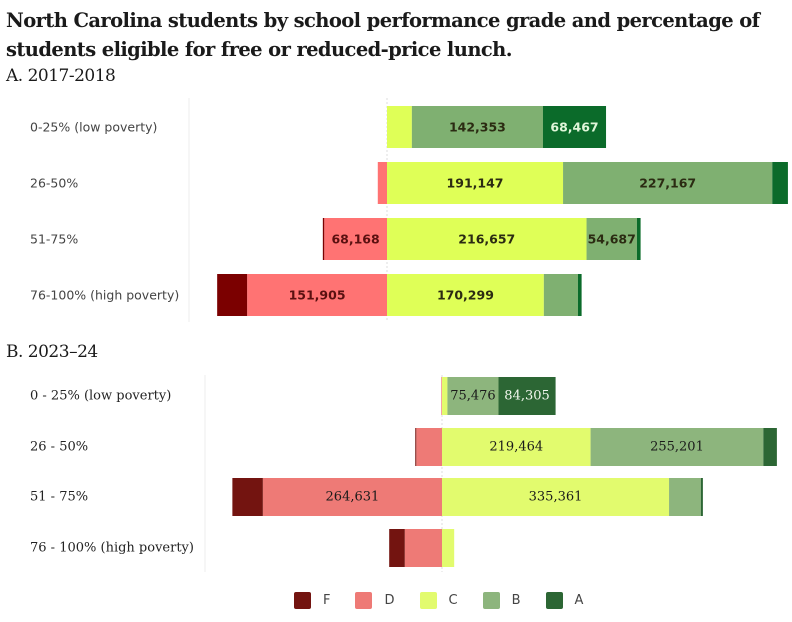 Image resolution: width=792 pixels, height=622 pixels. What do you see at coordinates (428, 600) in the screenshot?
I see `legend-swatch-c` at bounding box center [428, 600].